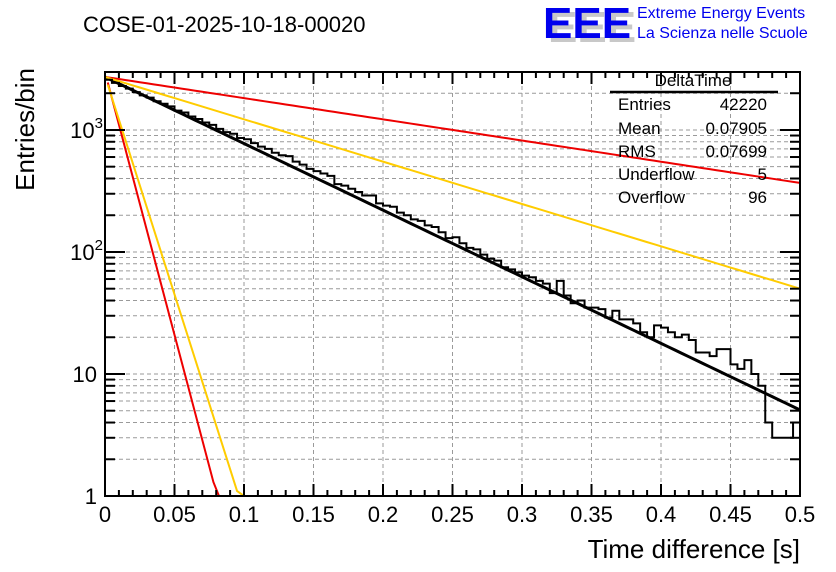 The width and height of the screenshot is (836, 572). Describe the element at coordinates (85, 374) in the screenshot. I see `y-tick-label: 10` at that location.